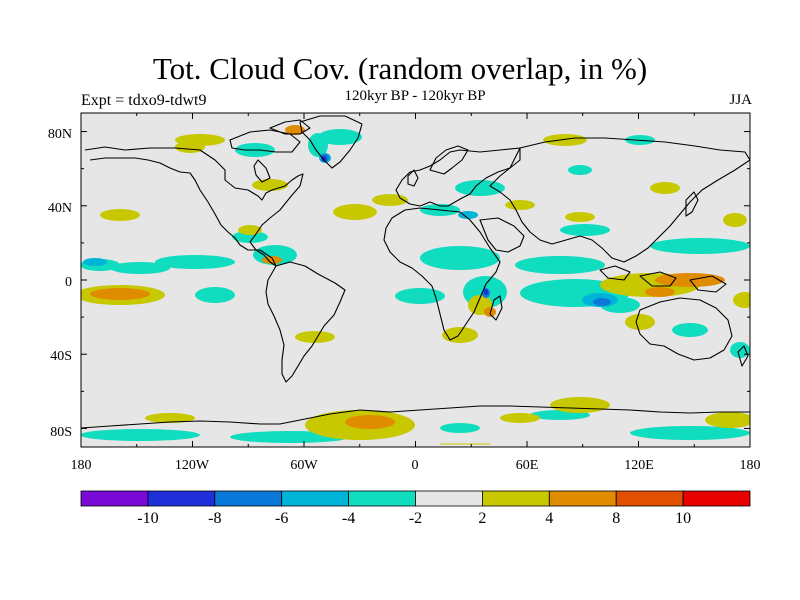 Image resolution: width=800 pixels, height=600 pixels. What do you see at coordinates (348, 518) in the screenshot?
I see `colorbar-label: -4` at bounding box center [348, 518].